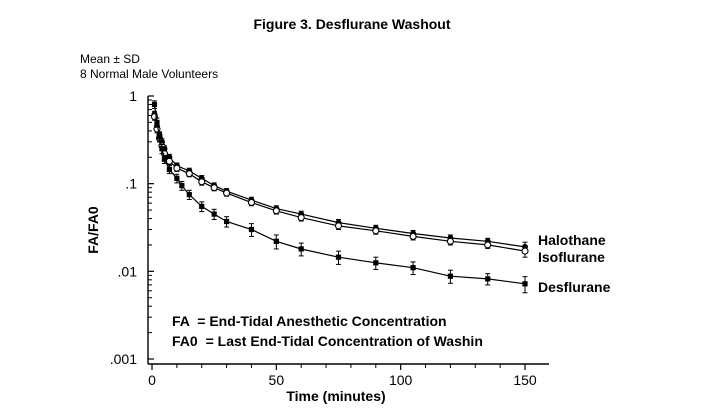  What do you see at coordinates (525, 380) in the screenshot?
I see `x-tick-label: 150` at bounding box center [525, 380].